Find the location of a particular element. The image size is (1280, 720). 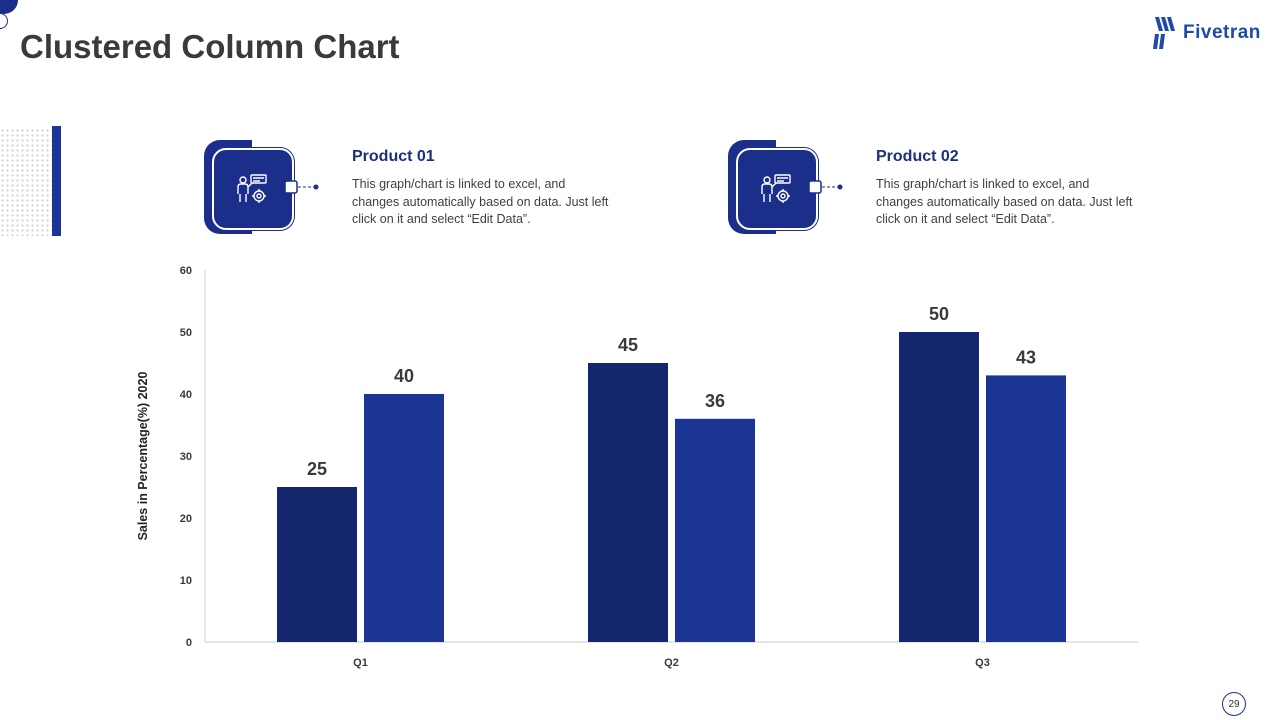

product-title: Product 02 is located at coordinates (917, 156).